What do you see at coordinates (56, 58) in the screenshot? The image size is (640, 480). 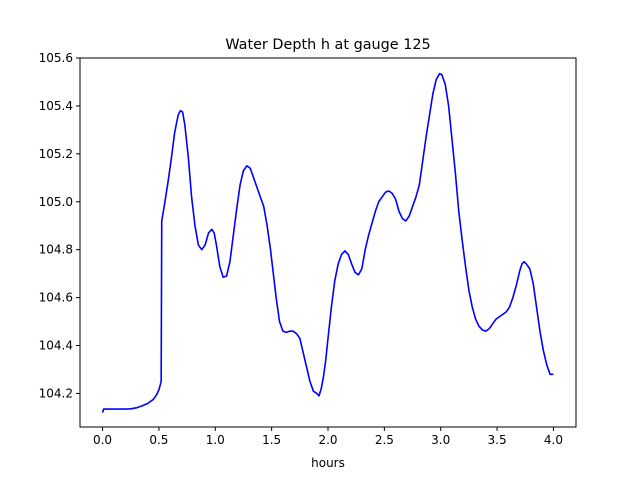 I see `y-tick-label: 105.6` at bounding box center [56, 58].